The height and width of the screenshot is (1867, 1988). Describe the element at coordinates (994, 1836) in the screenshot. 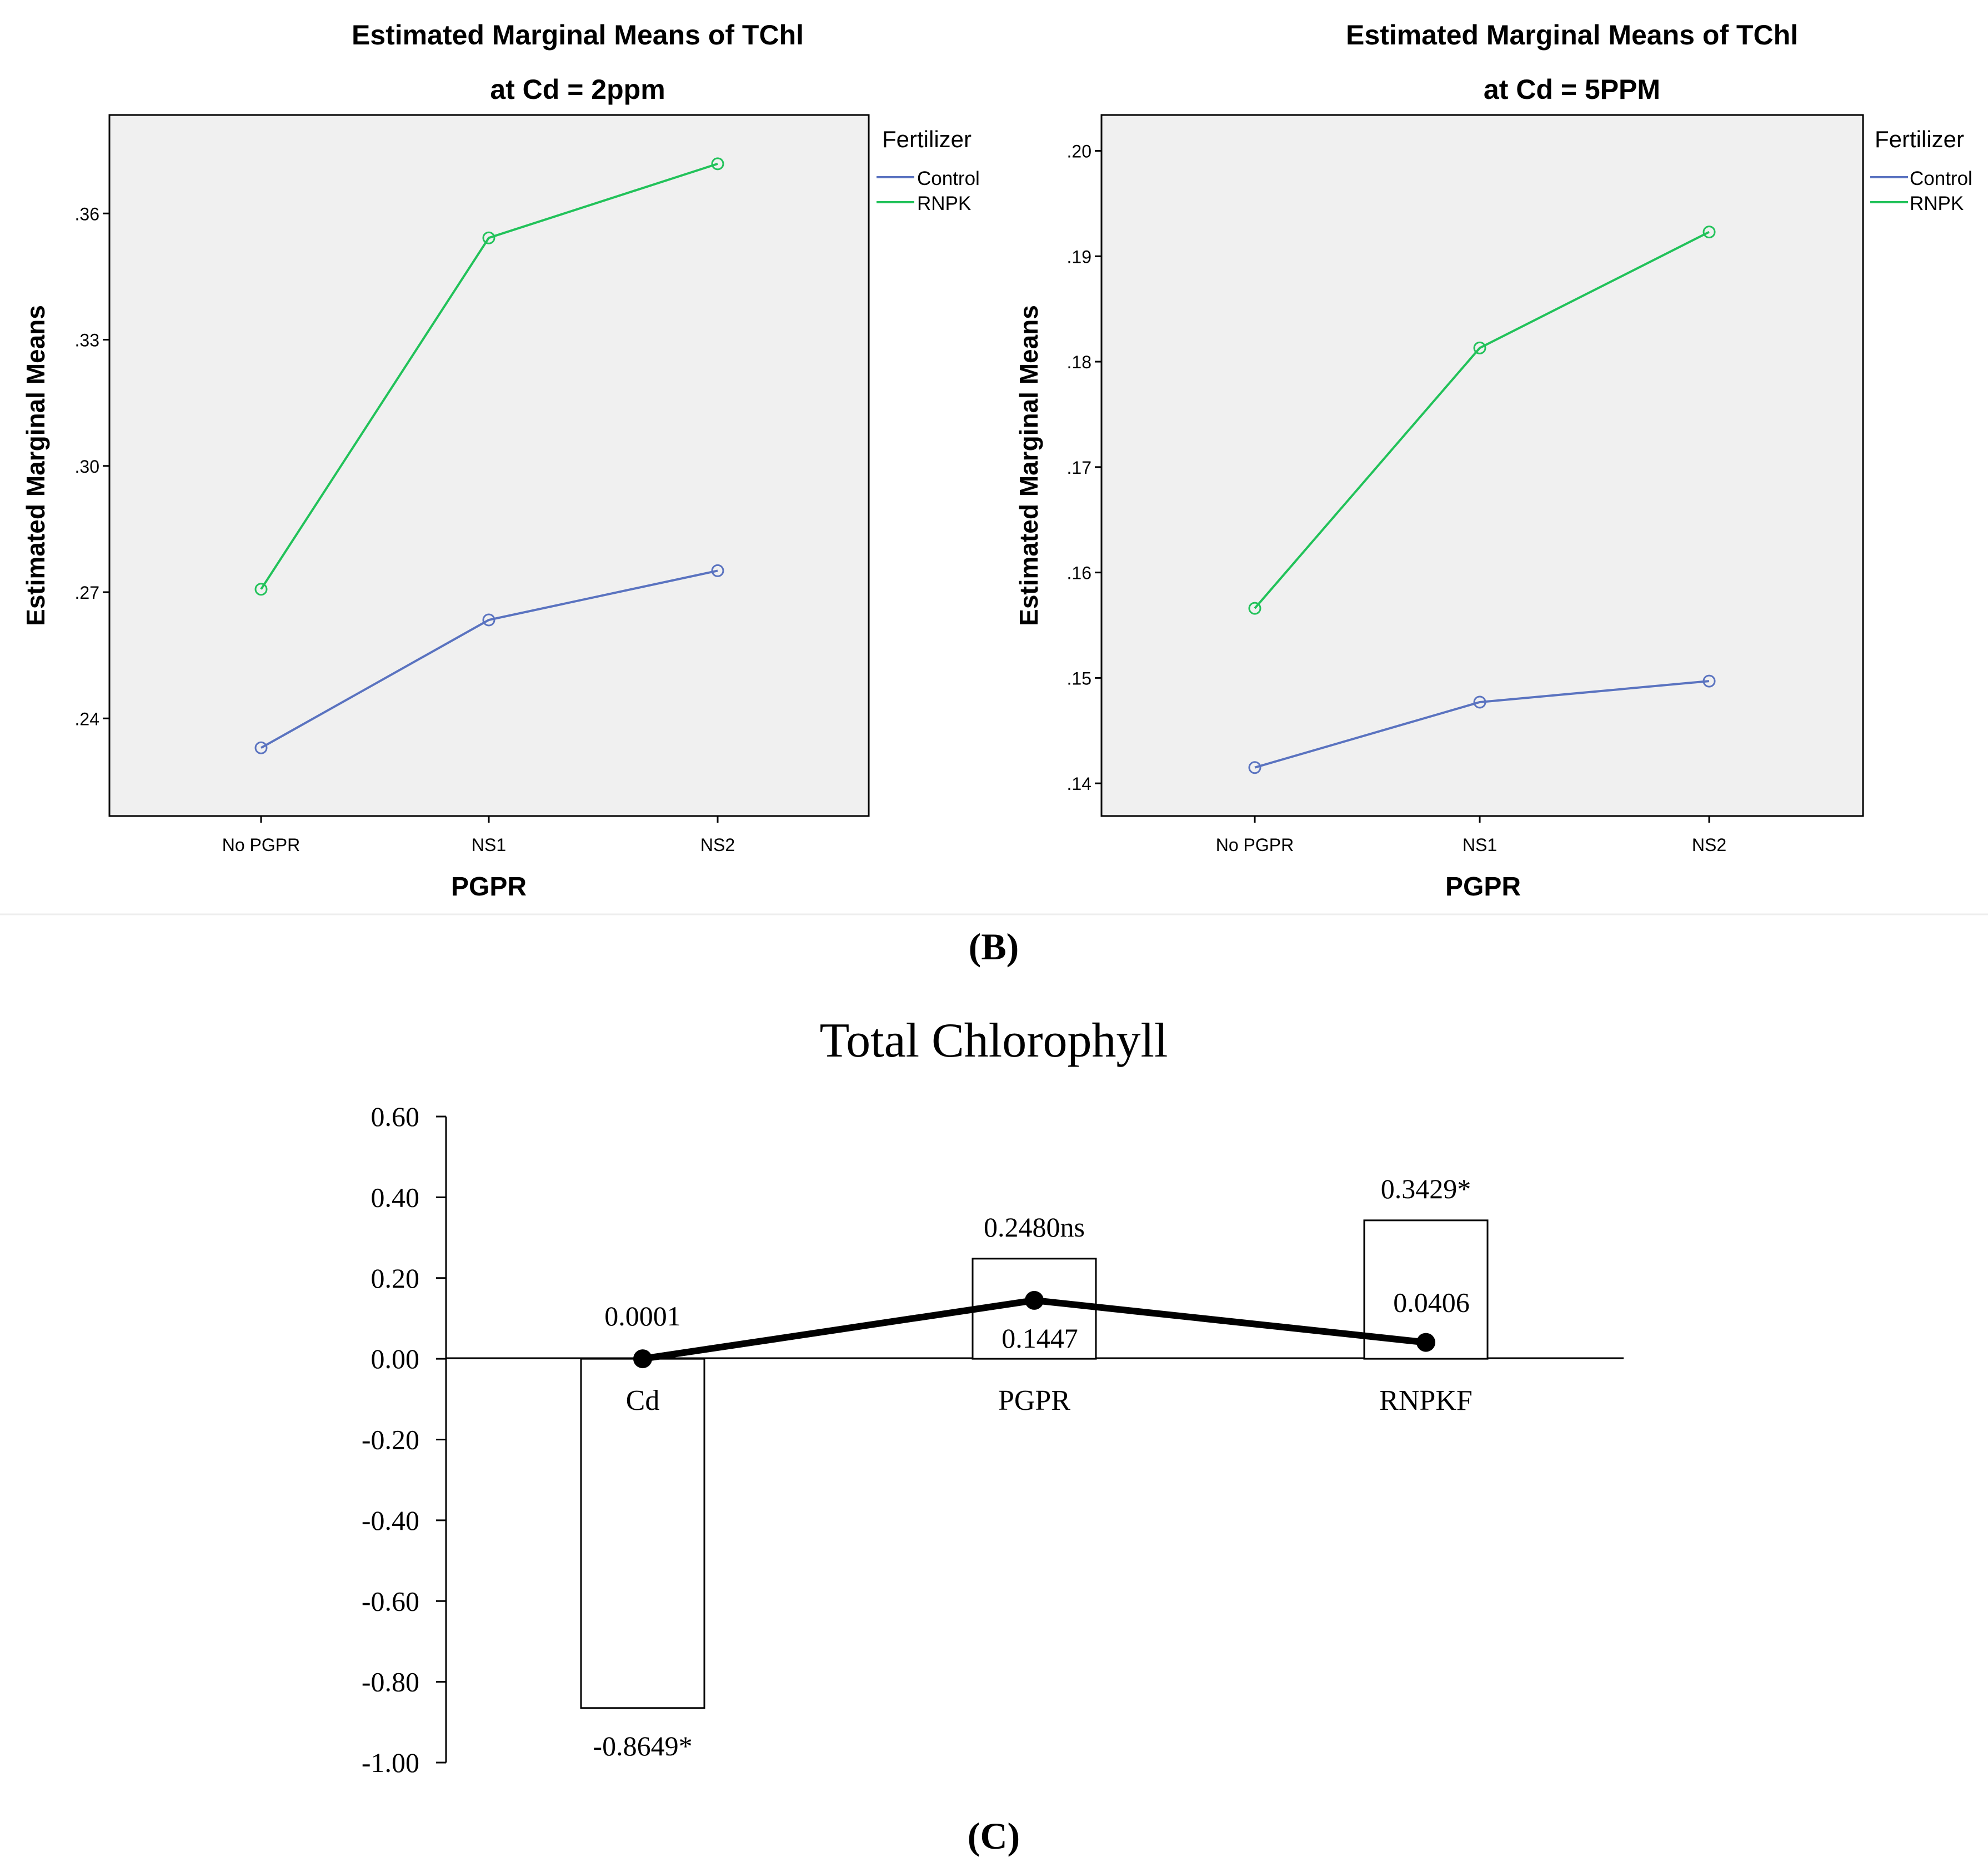

I see `panel-label-c: (C)` at that location.